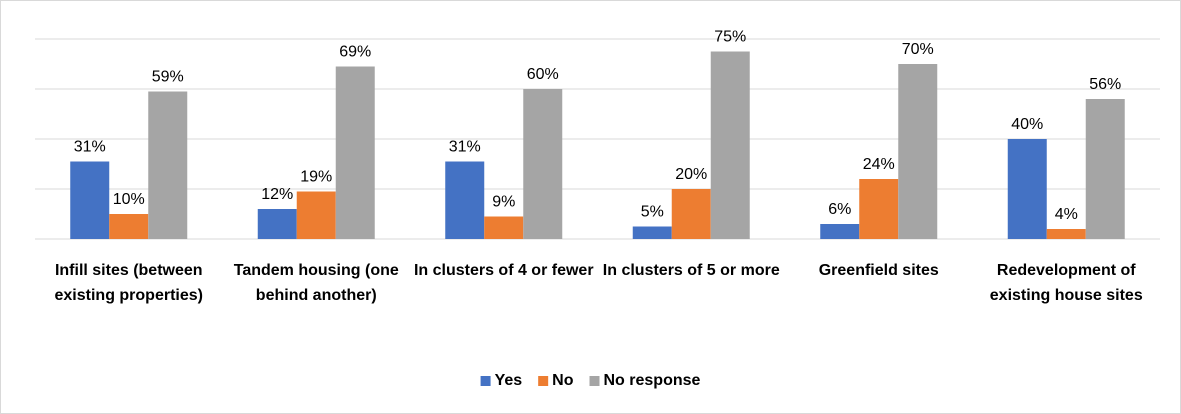 This screenshot has height=414, width=1181. I want to click on x-tick-label: Redevelopment of existing house sites, so click(1066, 283).